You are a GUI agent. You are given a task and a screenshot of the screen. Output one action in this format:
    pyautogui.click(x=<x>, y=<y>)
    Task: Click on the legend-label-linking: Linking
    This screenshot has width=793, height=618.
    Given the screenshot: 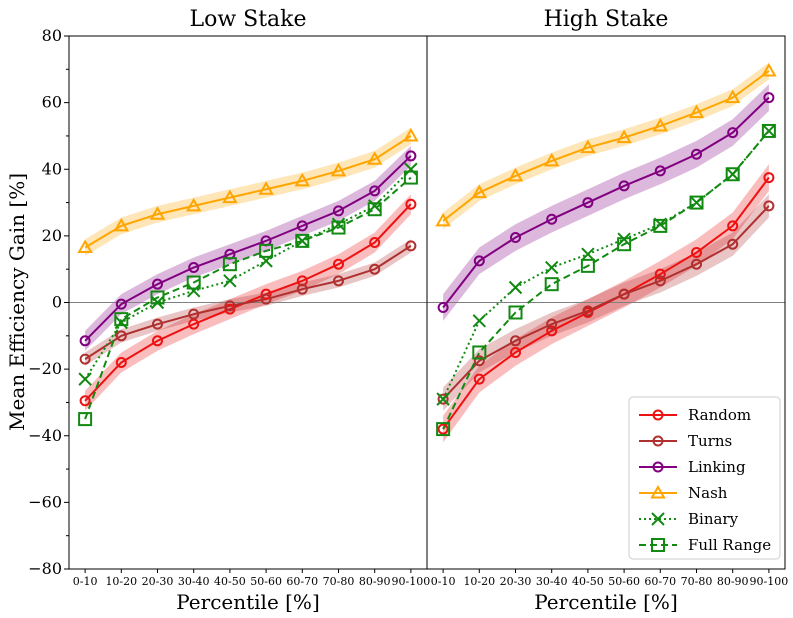 What is the action you would take?
    pyautogui.click(x=717, y=467)
    